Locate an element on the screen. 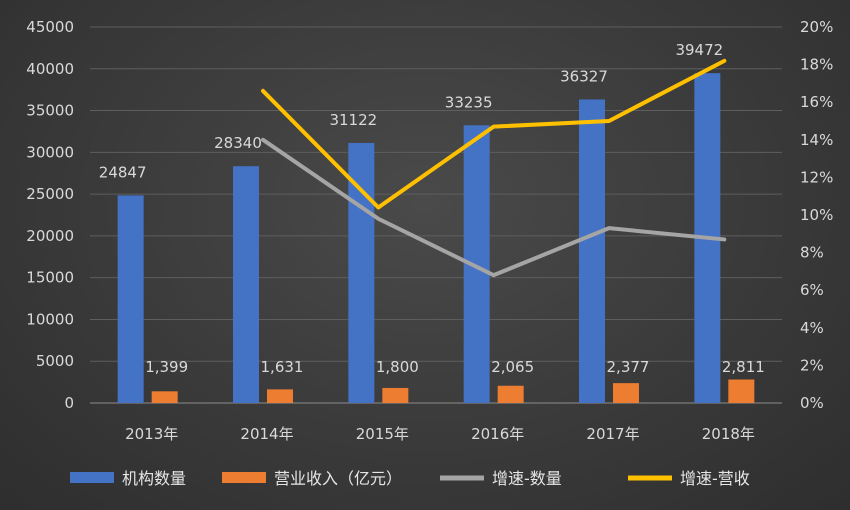 The height and width of the screenshot is (510, 850). bar-data-label: 24847 is located at coordinates (123, 172).